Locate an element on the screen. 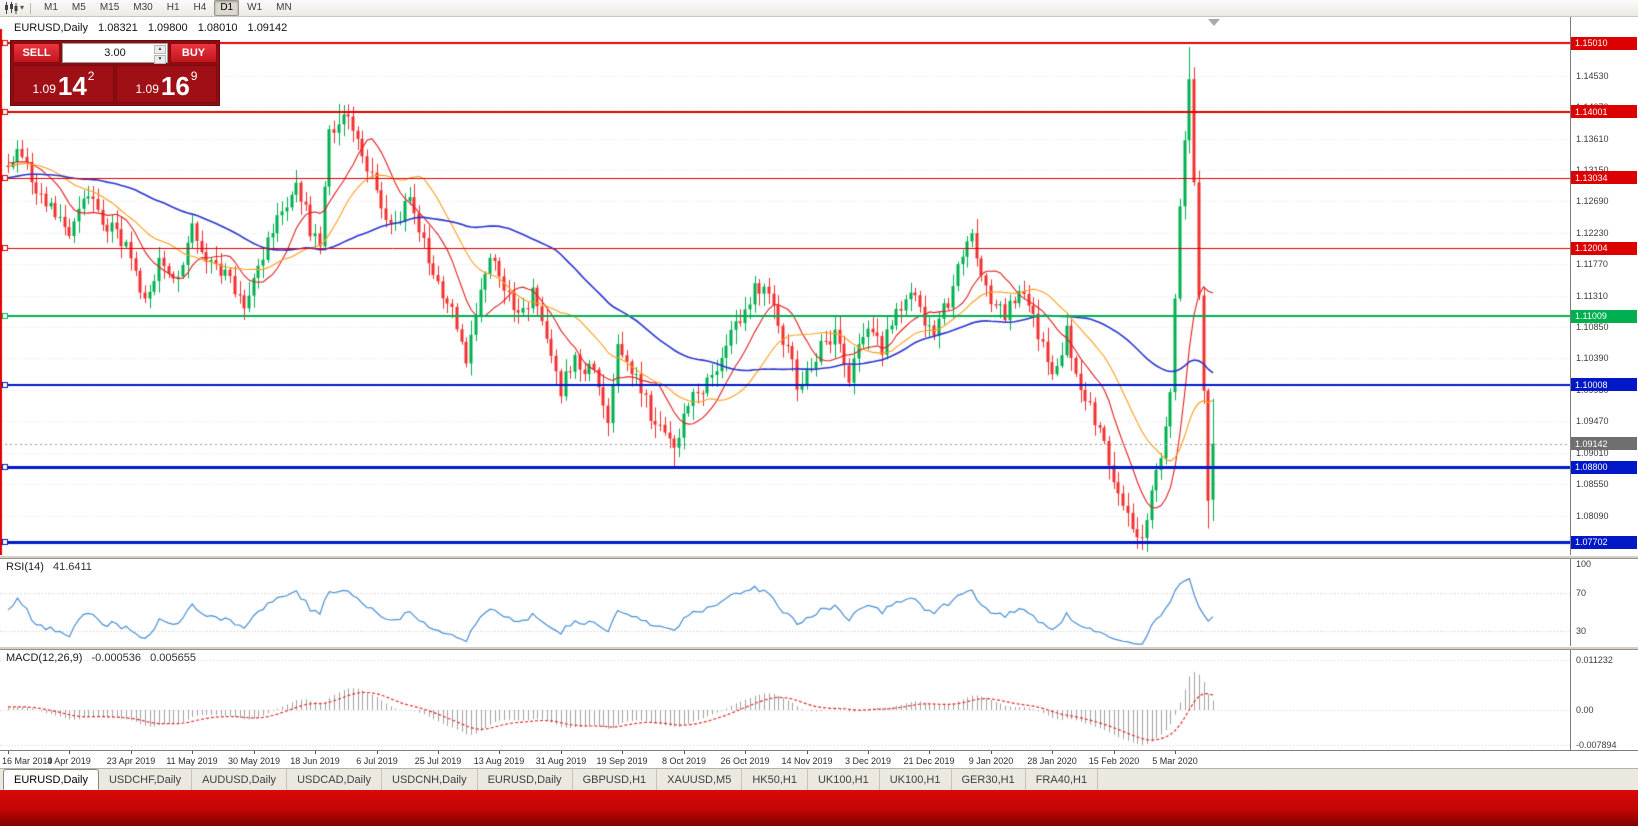 The height and width of the screenshot is (826, 1638). price-axis-label: 1.14530 is located at coordinates (1592, 75).